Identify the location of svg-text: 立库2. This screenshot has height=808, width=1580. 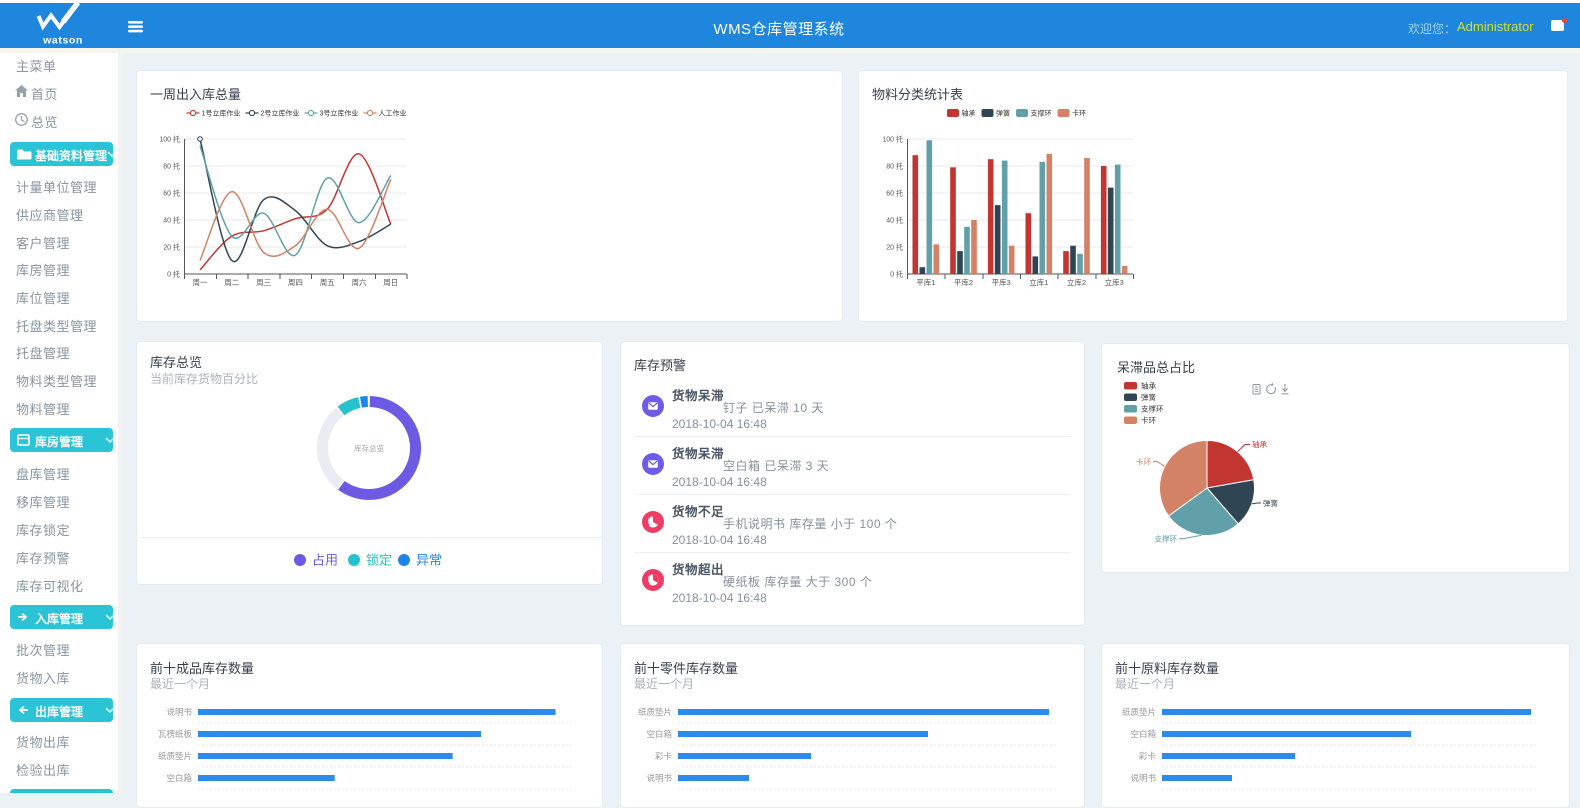
(1076, 282).